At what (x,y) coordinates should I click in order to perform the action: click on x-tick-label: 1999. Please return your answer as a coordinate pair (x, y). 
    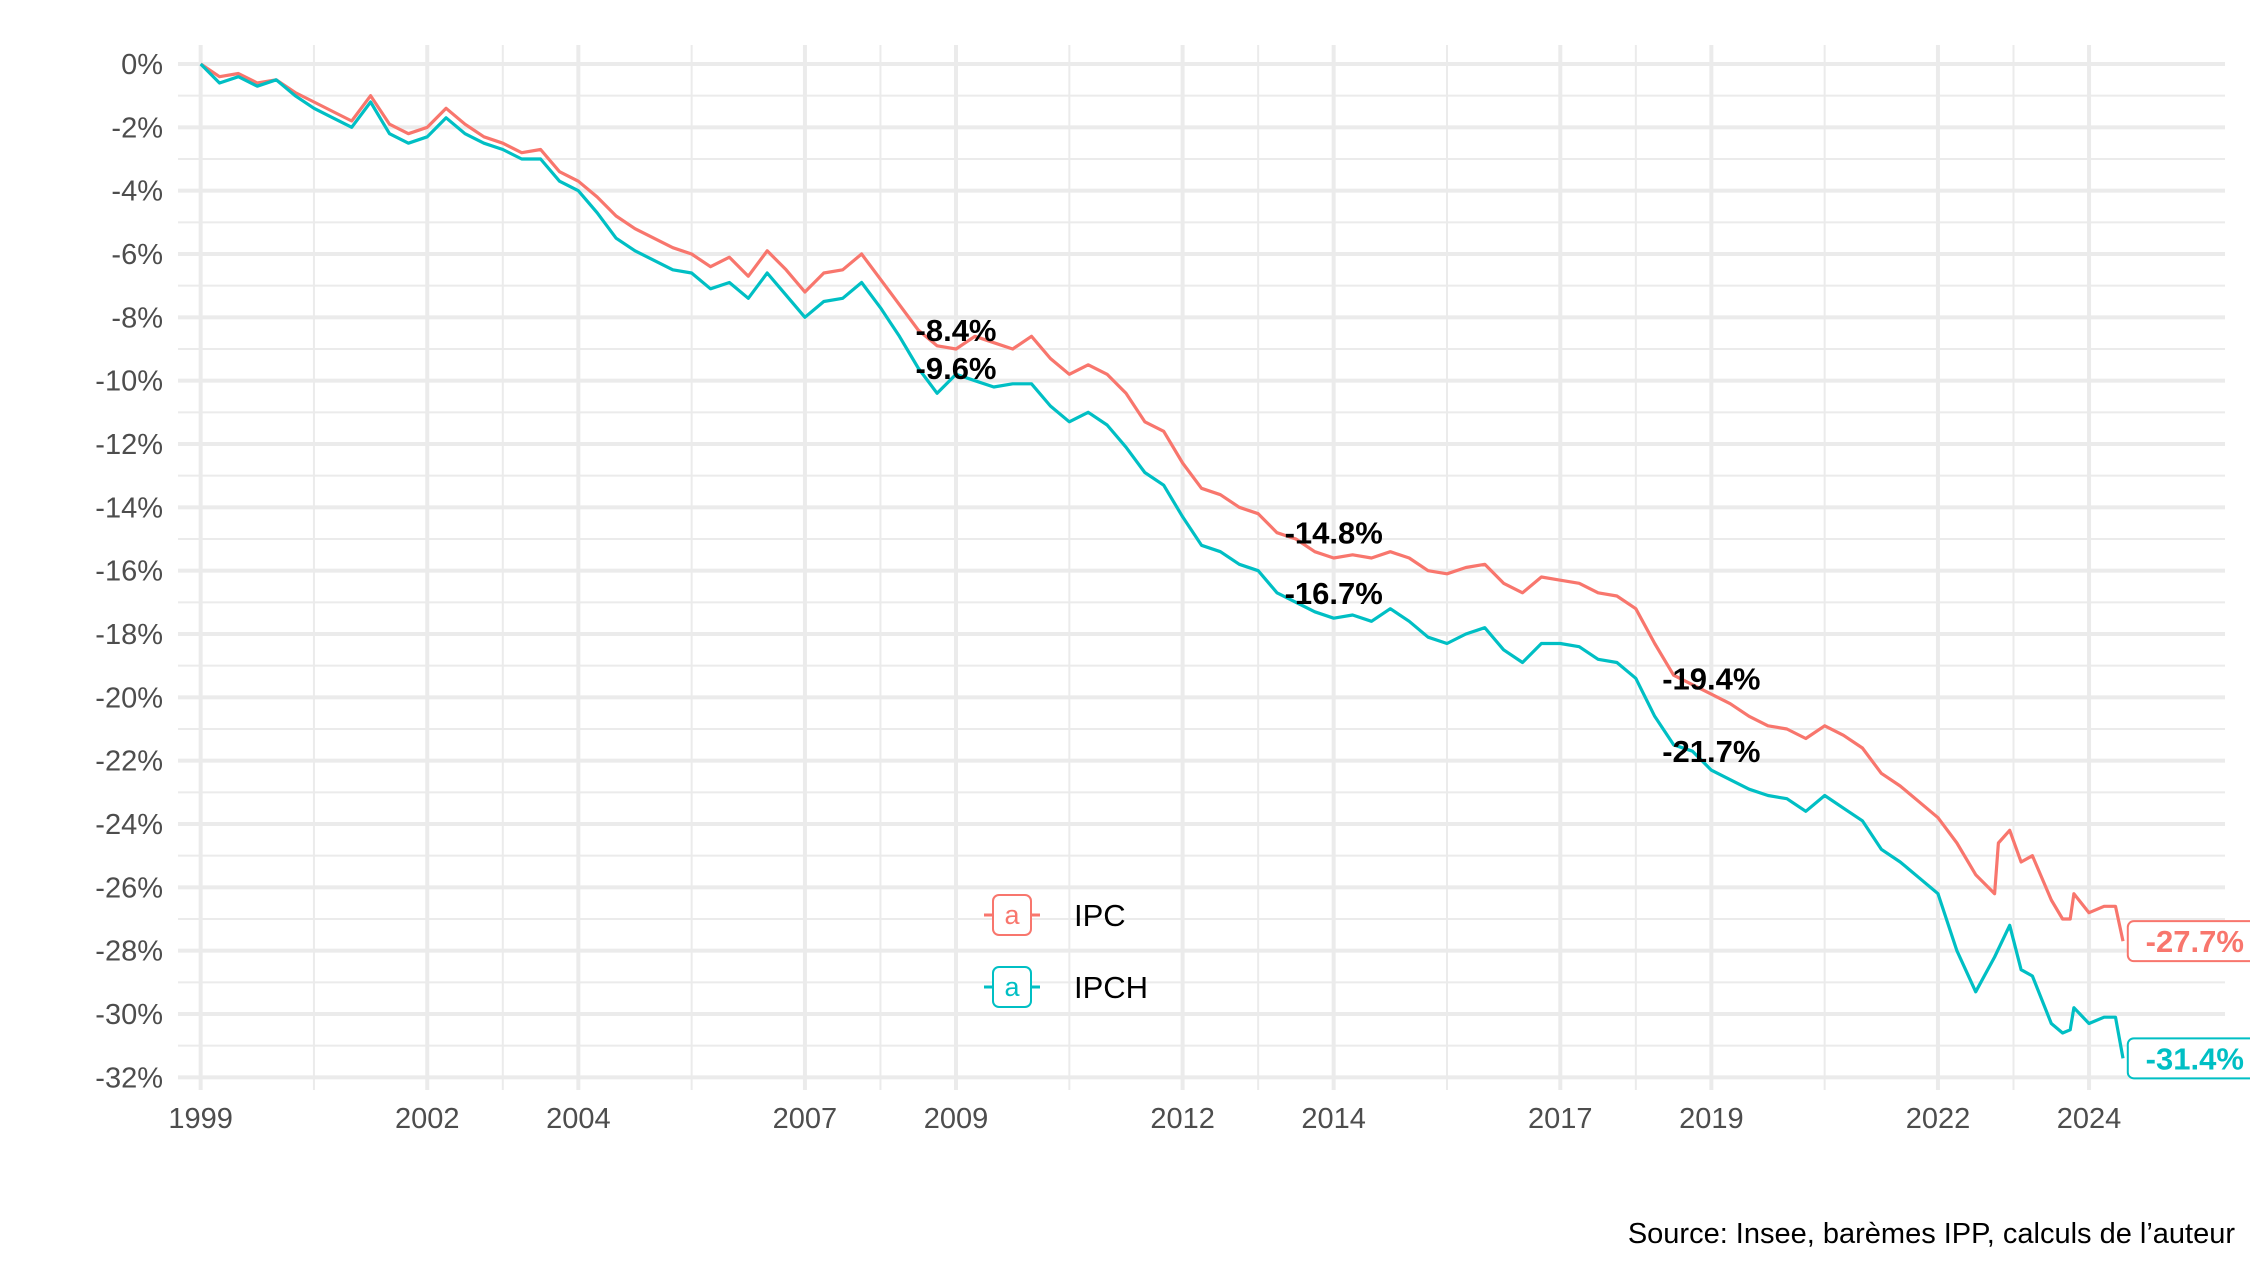
    Looking at the image, I should click on (200, 1119).